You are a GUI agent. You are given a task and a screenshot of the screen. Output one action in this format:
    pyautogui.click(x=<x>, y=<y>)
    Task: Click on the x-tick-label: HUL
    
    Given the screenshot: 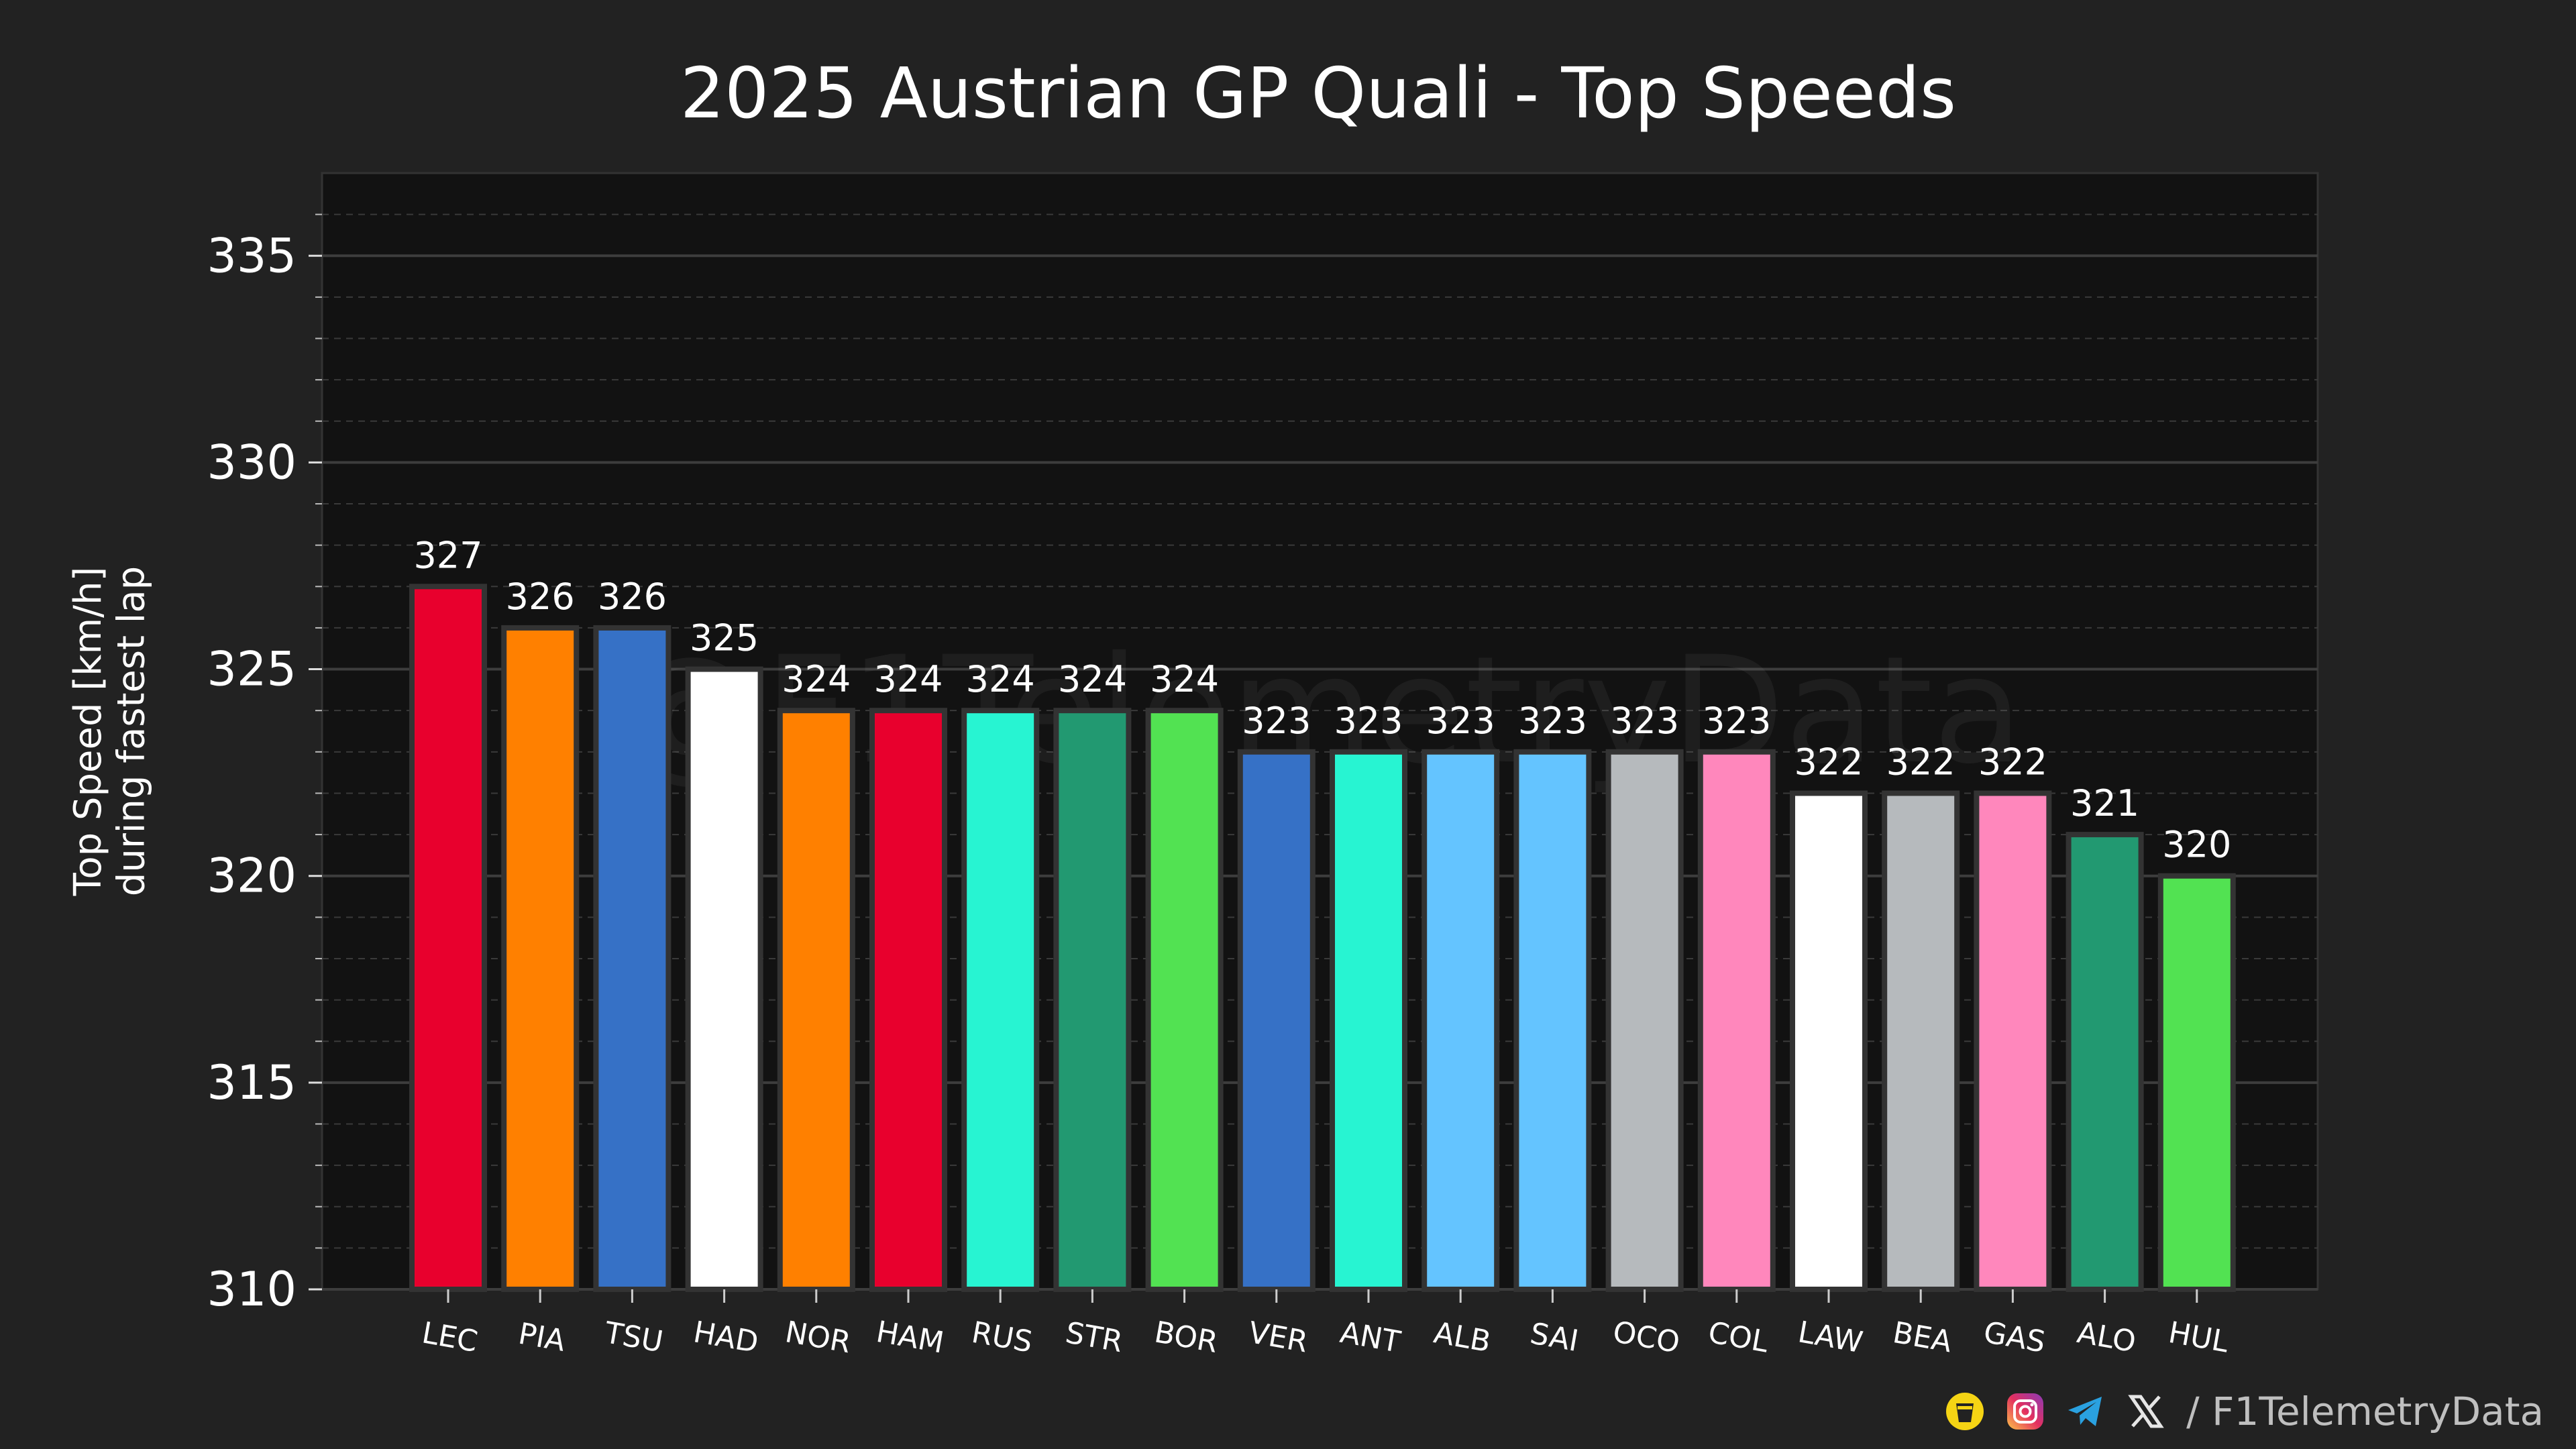 What is the action you would take?
    pyautogui.click(x=2199, y=1338)
    